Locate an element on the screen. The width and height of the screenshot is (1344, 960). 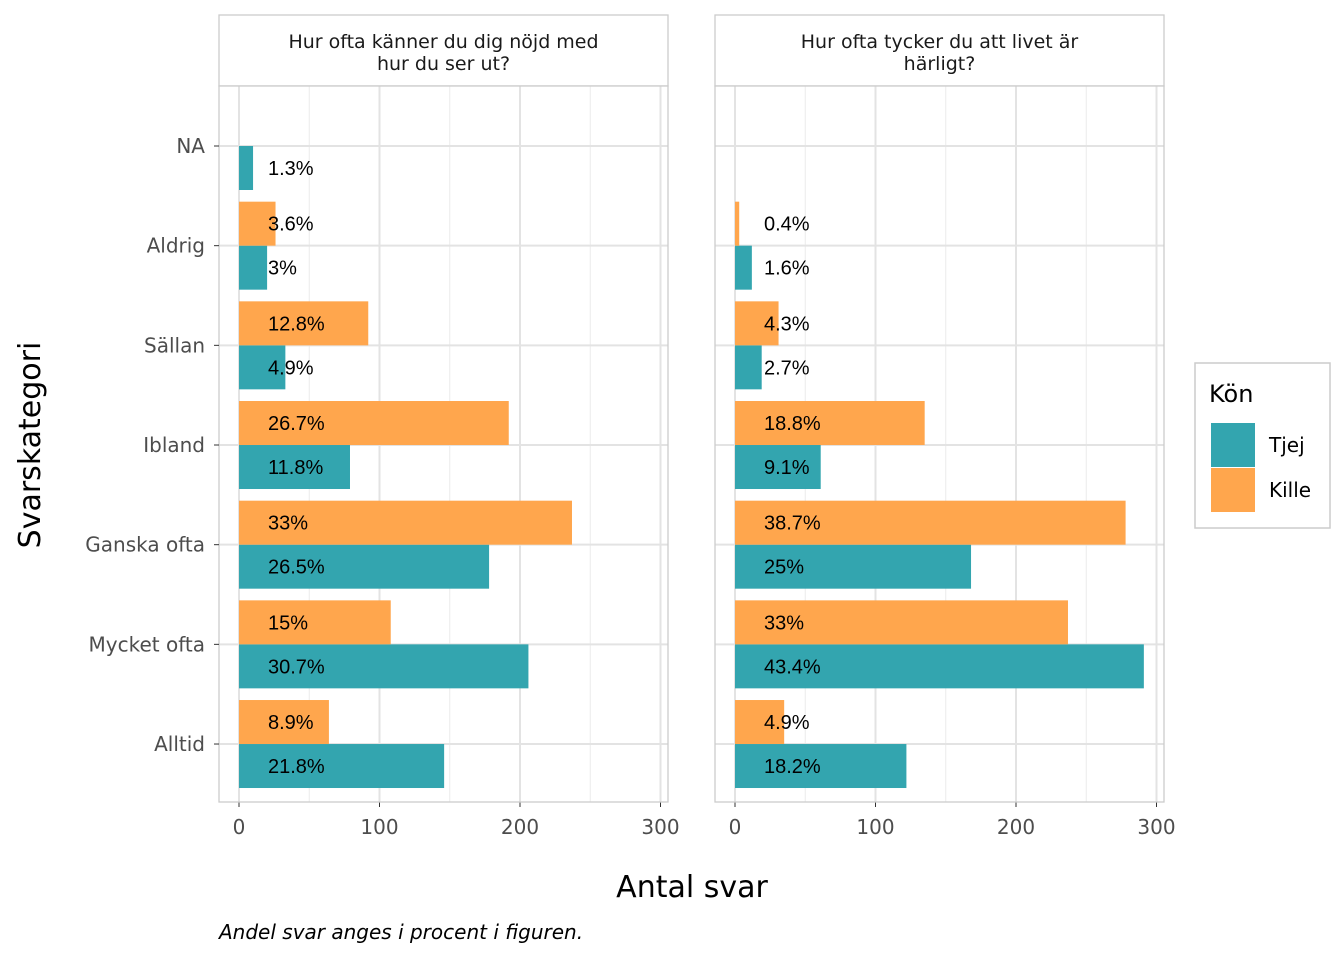
bar-label: 38.7% is located at coordinates (792, 524).